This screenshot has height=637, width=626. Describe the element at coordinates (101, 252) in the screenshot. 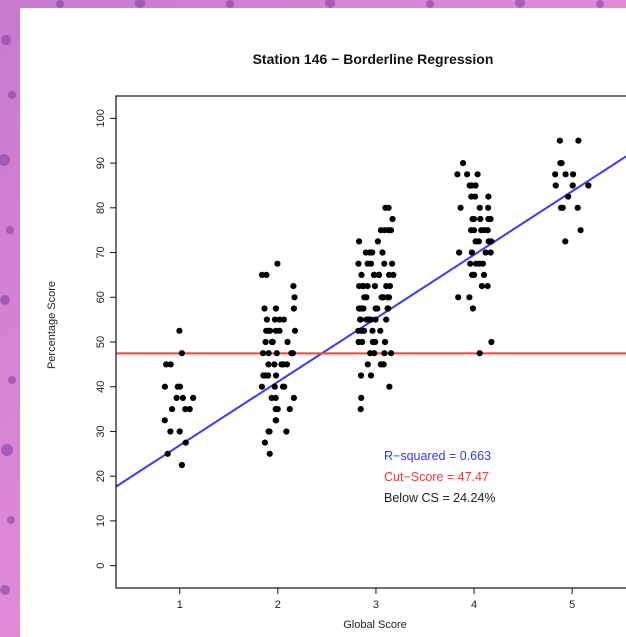

I see `y-tick-label: 70` at that location.